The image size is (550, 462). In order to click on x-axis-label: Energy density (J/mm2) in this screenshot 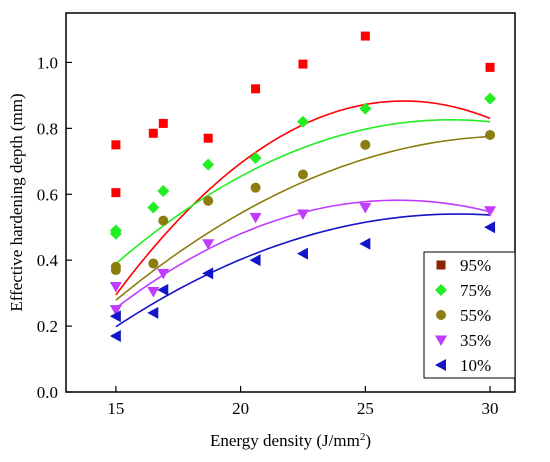, I will do `click(290, 440)`.